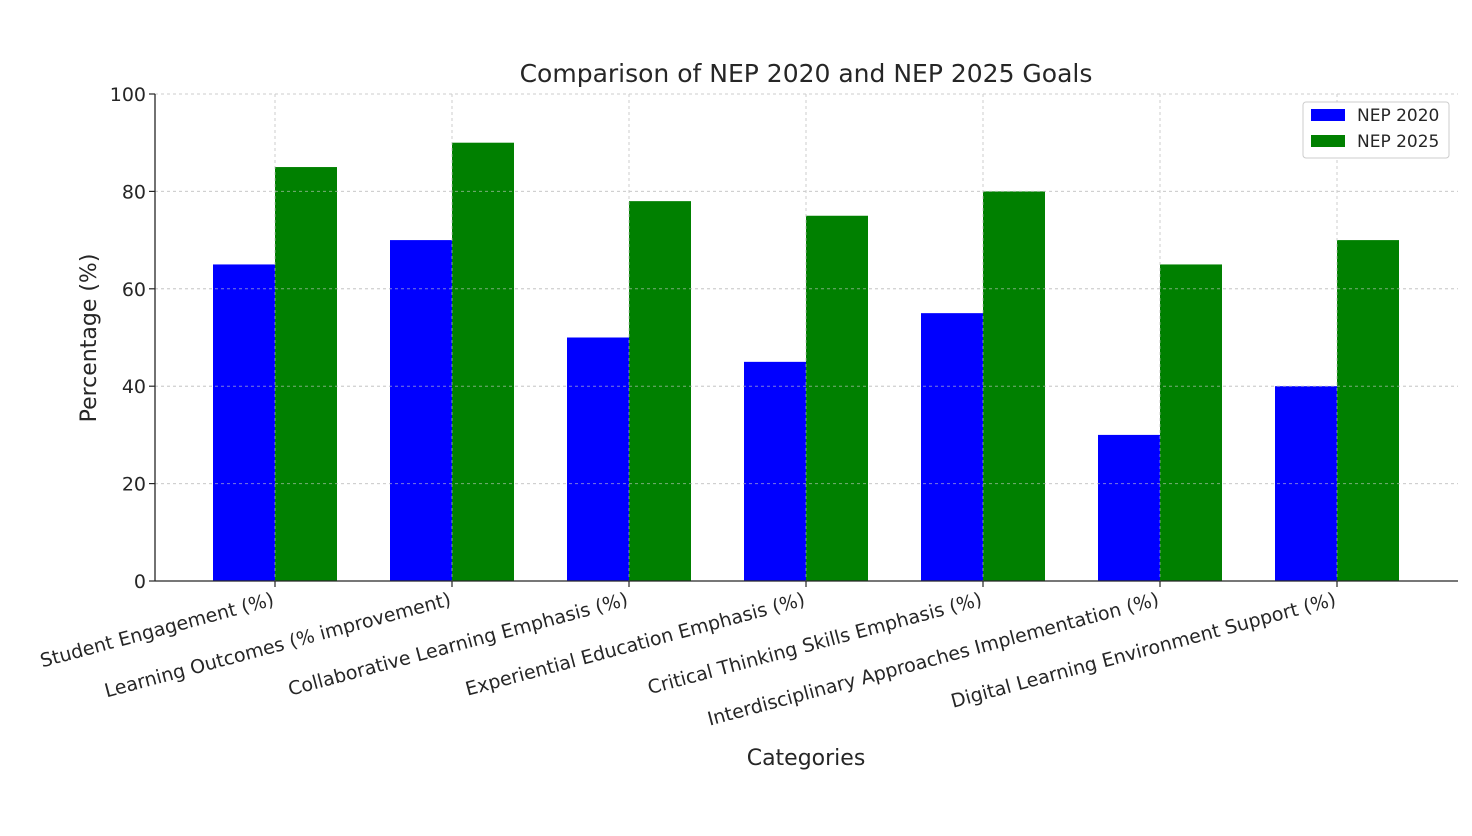  What do you see at coordinates (134, 485) in the screenshot?
I see `y-tick-label: 20` at bounding box center [134, 485].